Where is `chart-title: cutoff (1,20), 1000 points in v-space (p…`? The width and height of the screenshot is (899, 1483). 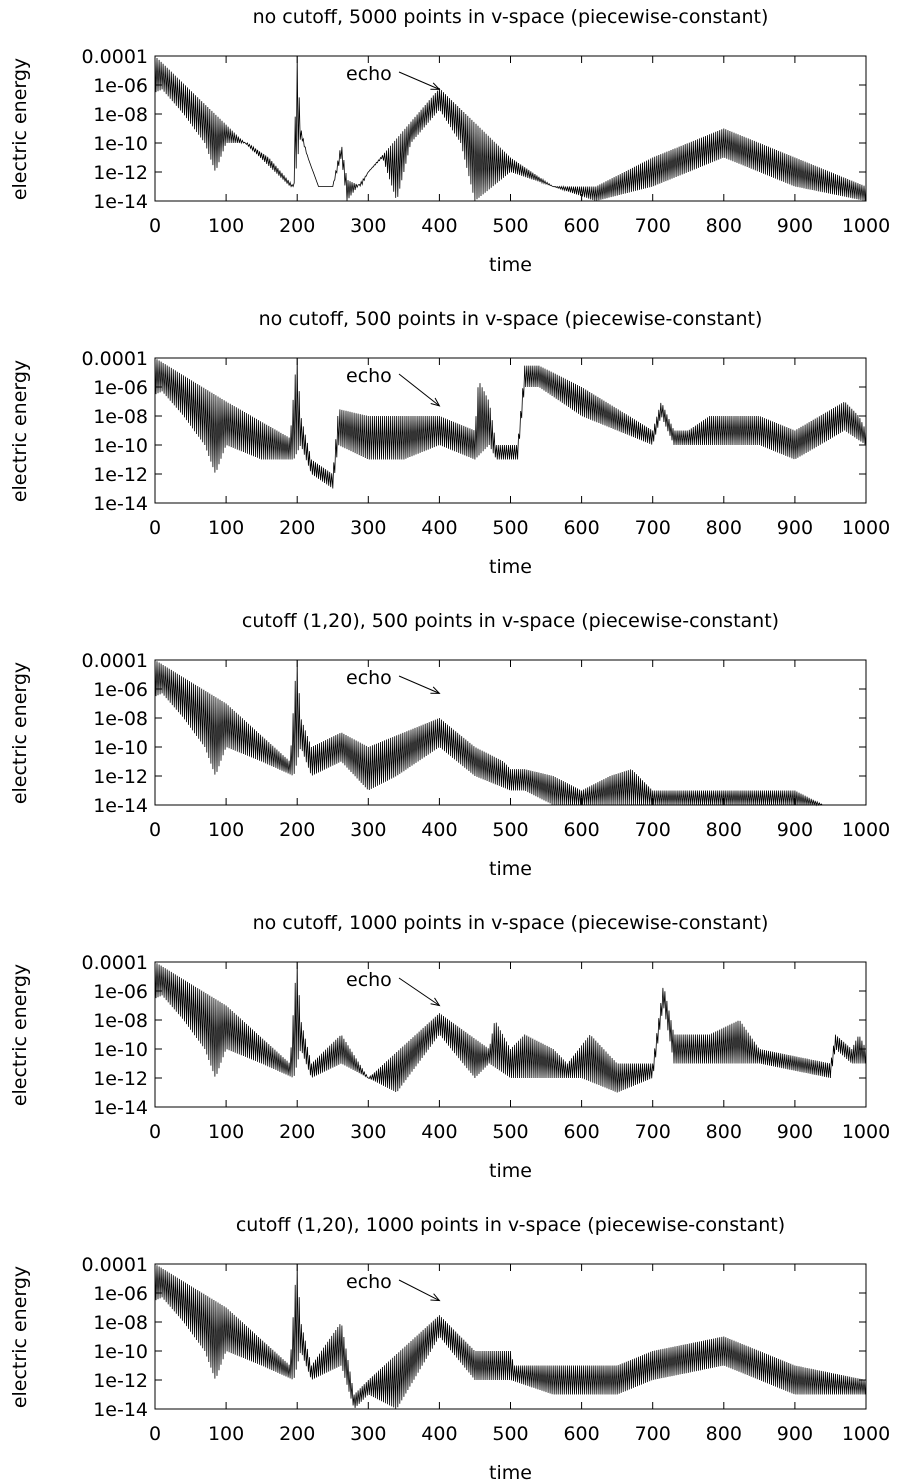
chart-title: cutoff (1,20), 1000 points in v-space (p… is located at coordinates (510, 1225).